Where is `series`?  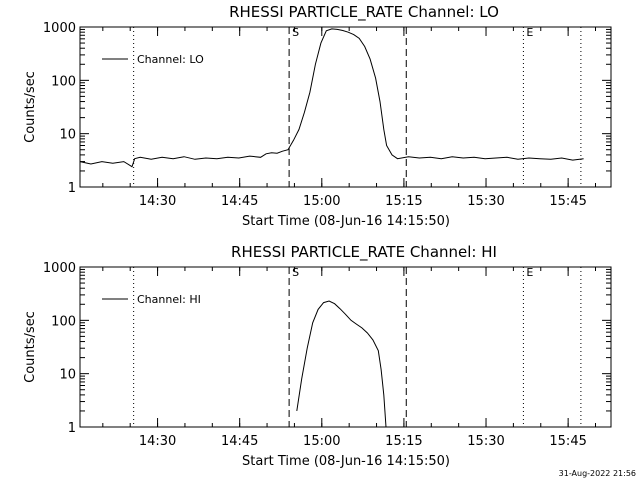 series is located at coordinates (341, 364).